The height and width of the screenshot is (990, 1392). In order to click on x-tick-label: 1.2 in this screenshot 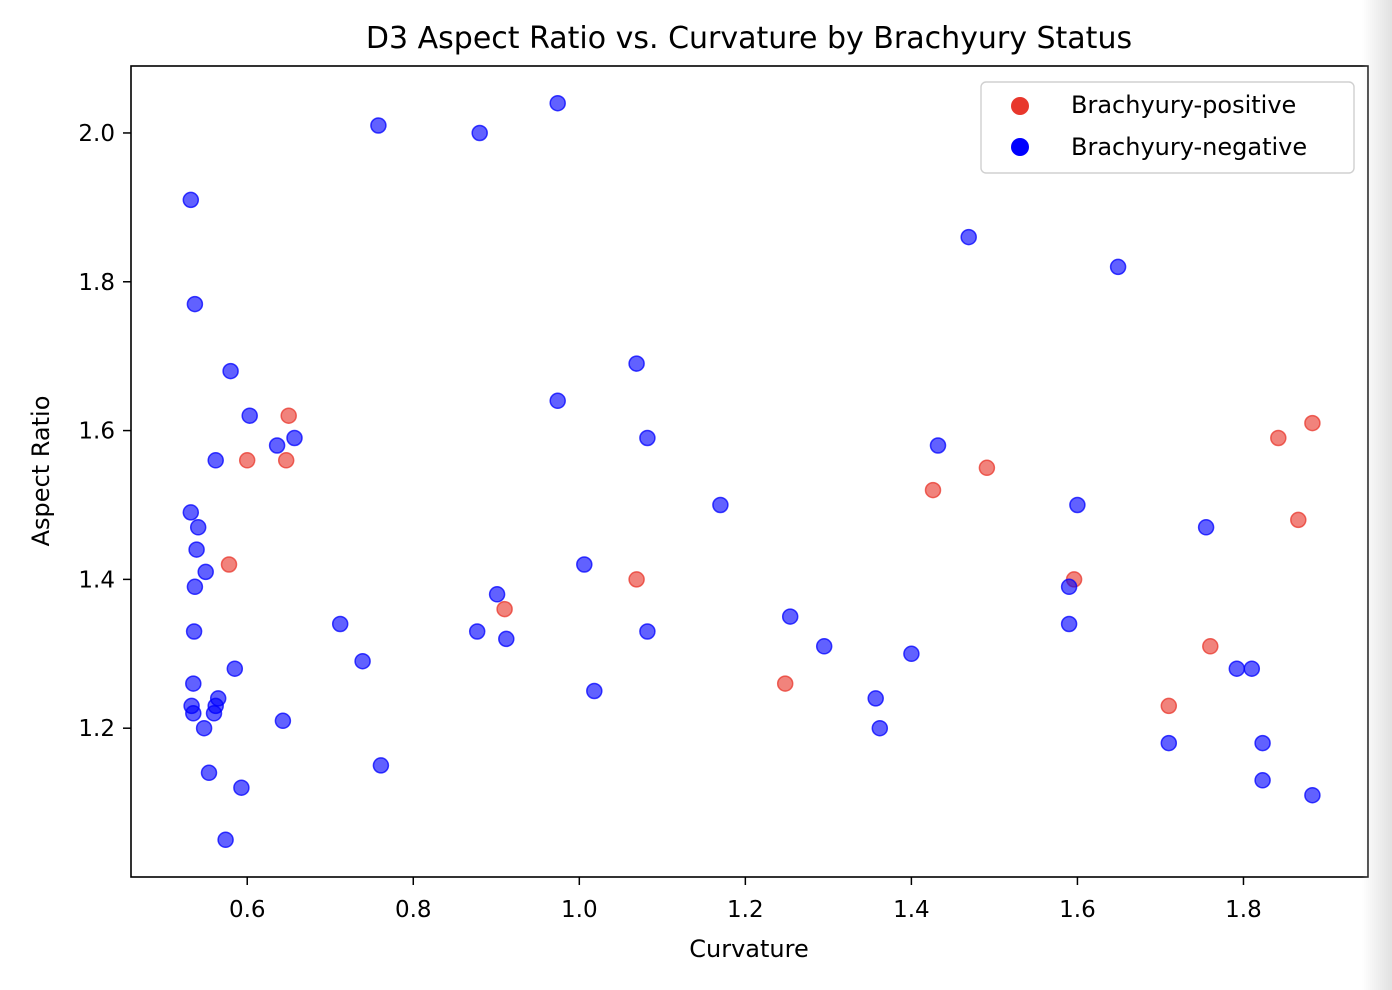, I will do `click(745, 910)`.